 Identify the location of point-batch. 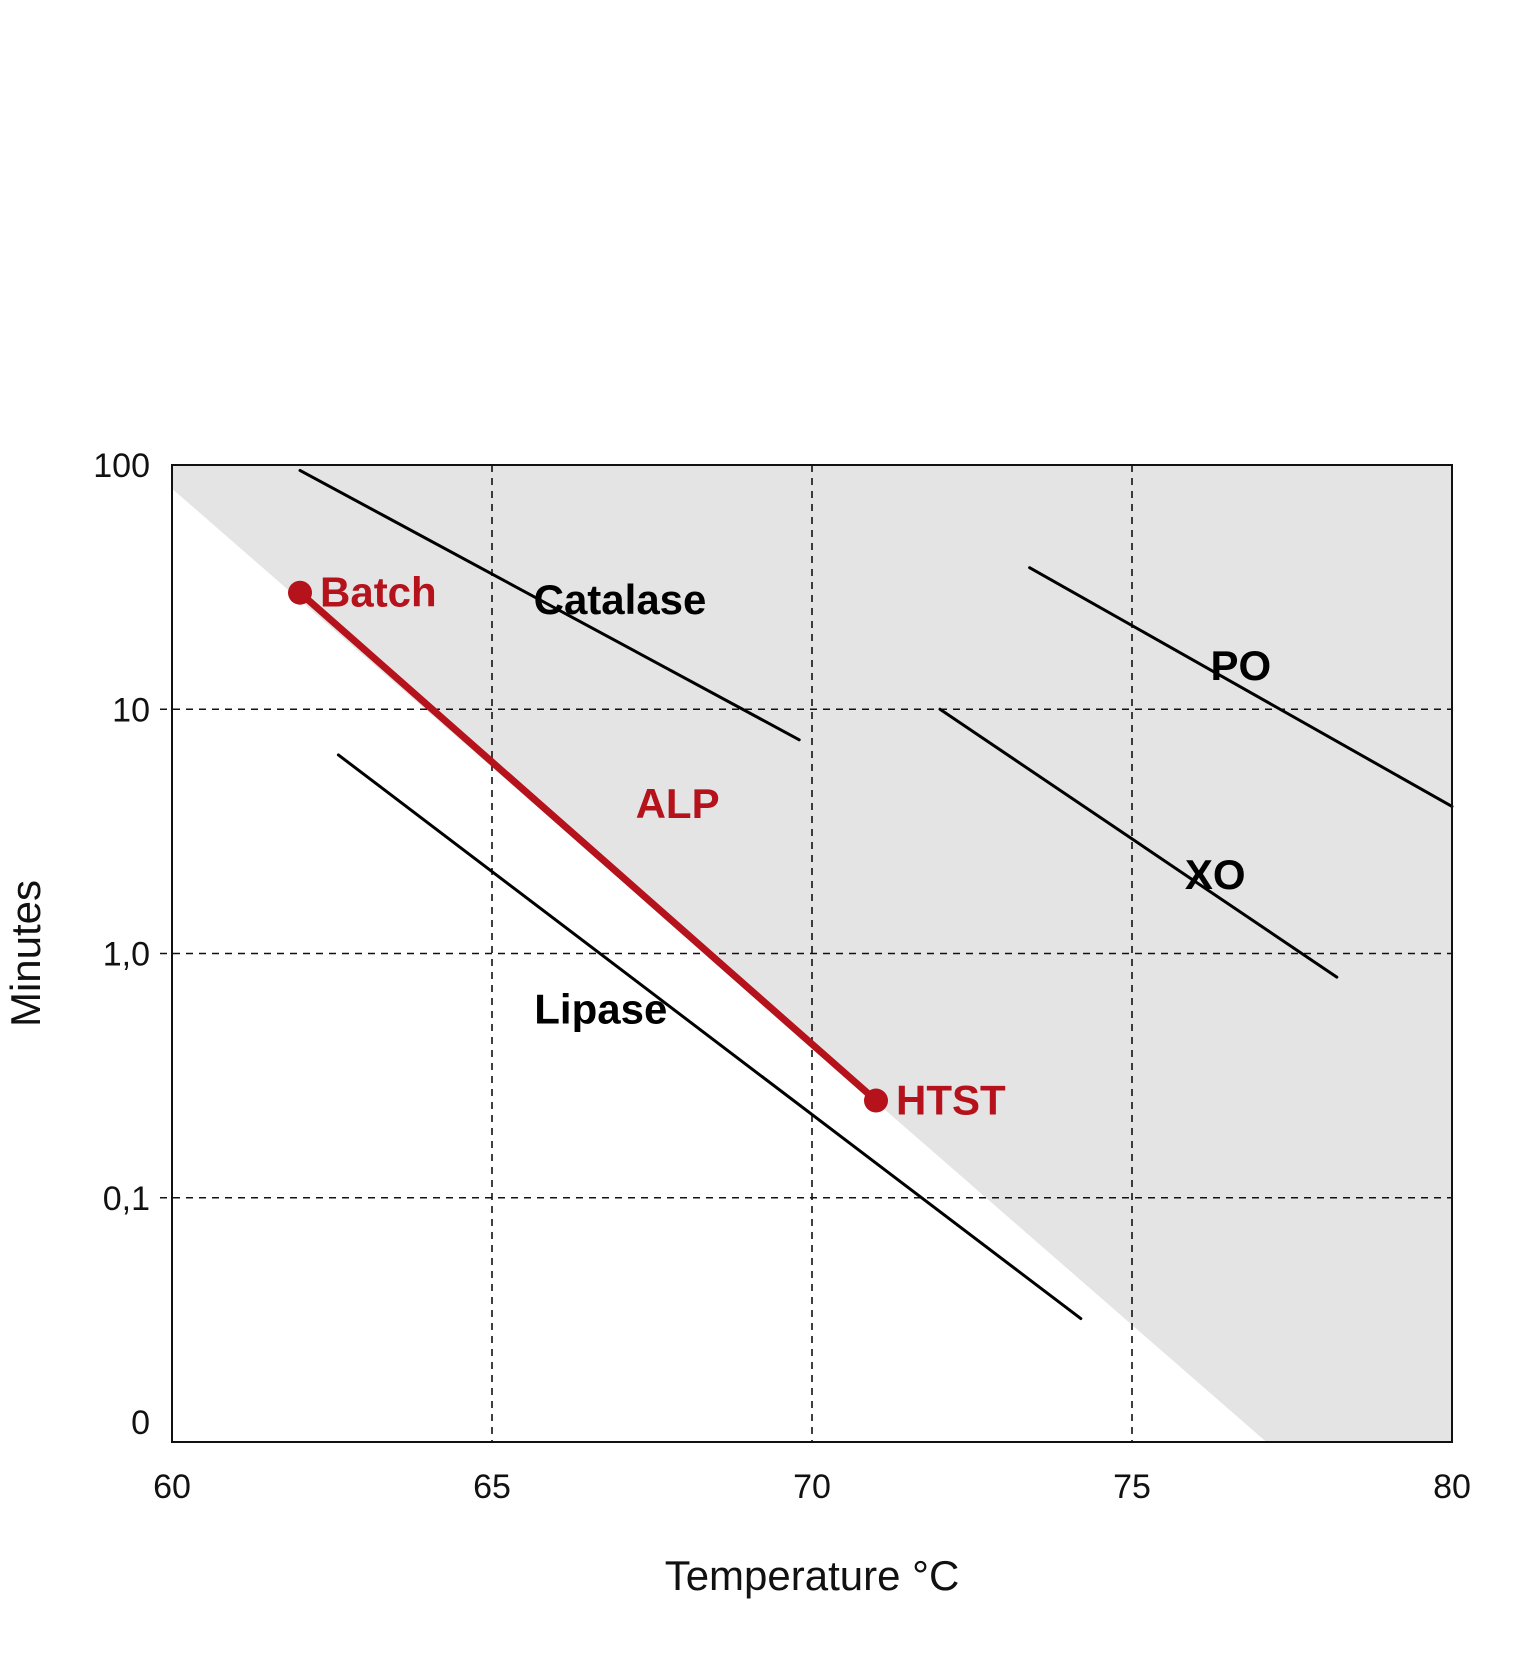
(300, 592).